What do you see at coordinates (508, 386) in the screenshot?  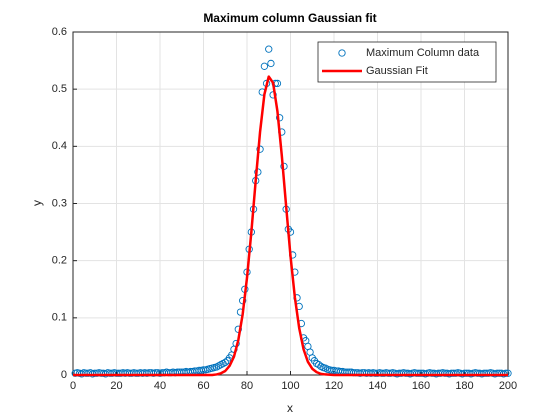 I see `x-tick-label: 200` at bounding box center [508, 386].